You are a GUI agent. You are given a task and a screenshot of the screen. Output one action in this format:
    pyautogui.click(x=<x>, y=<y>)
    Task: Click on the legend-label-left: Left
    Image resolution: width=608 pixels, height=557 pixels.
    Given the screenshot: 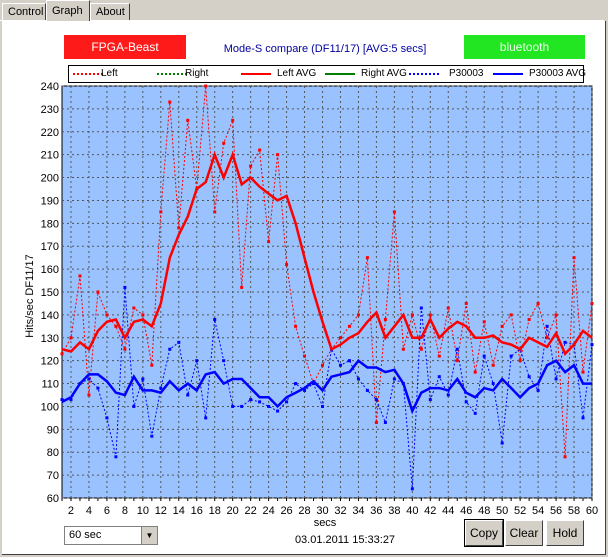 What is the action you would take?
    pyautogui.click(x=109, y=73)
    